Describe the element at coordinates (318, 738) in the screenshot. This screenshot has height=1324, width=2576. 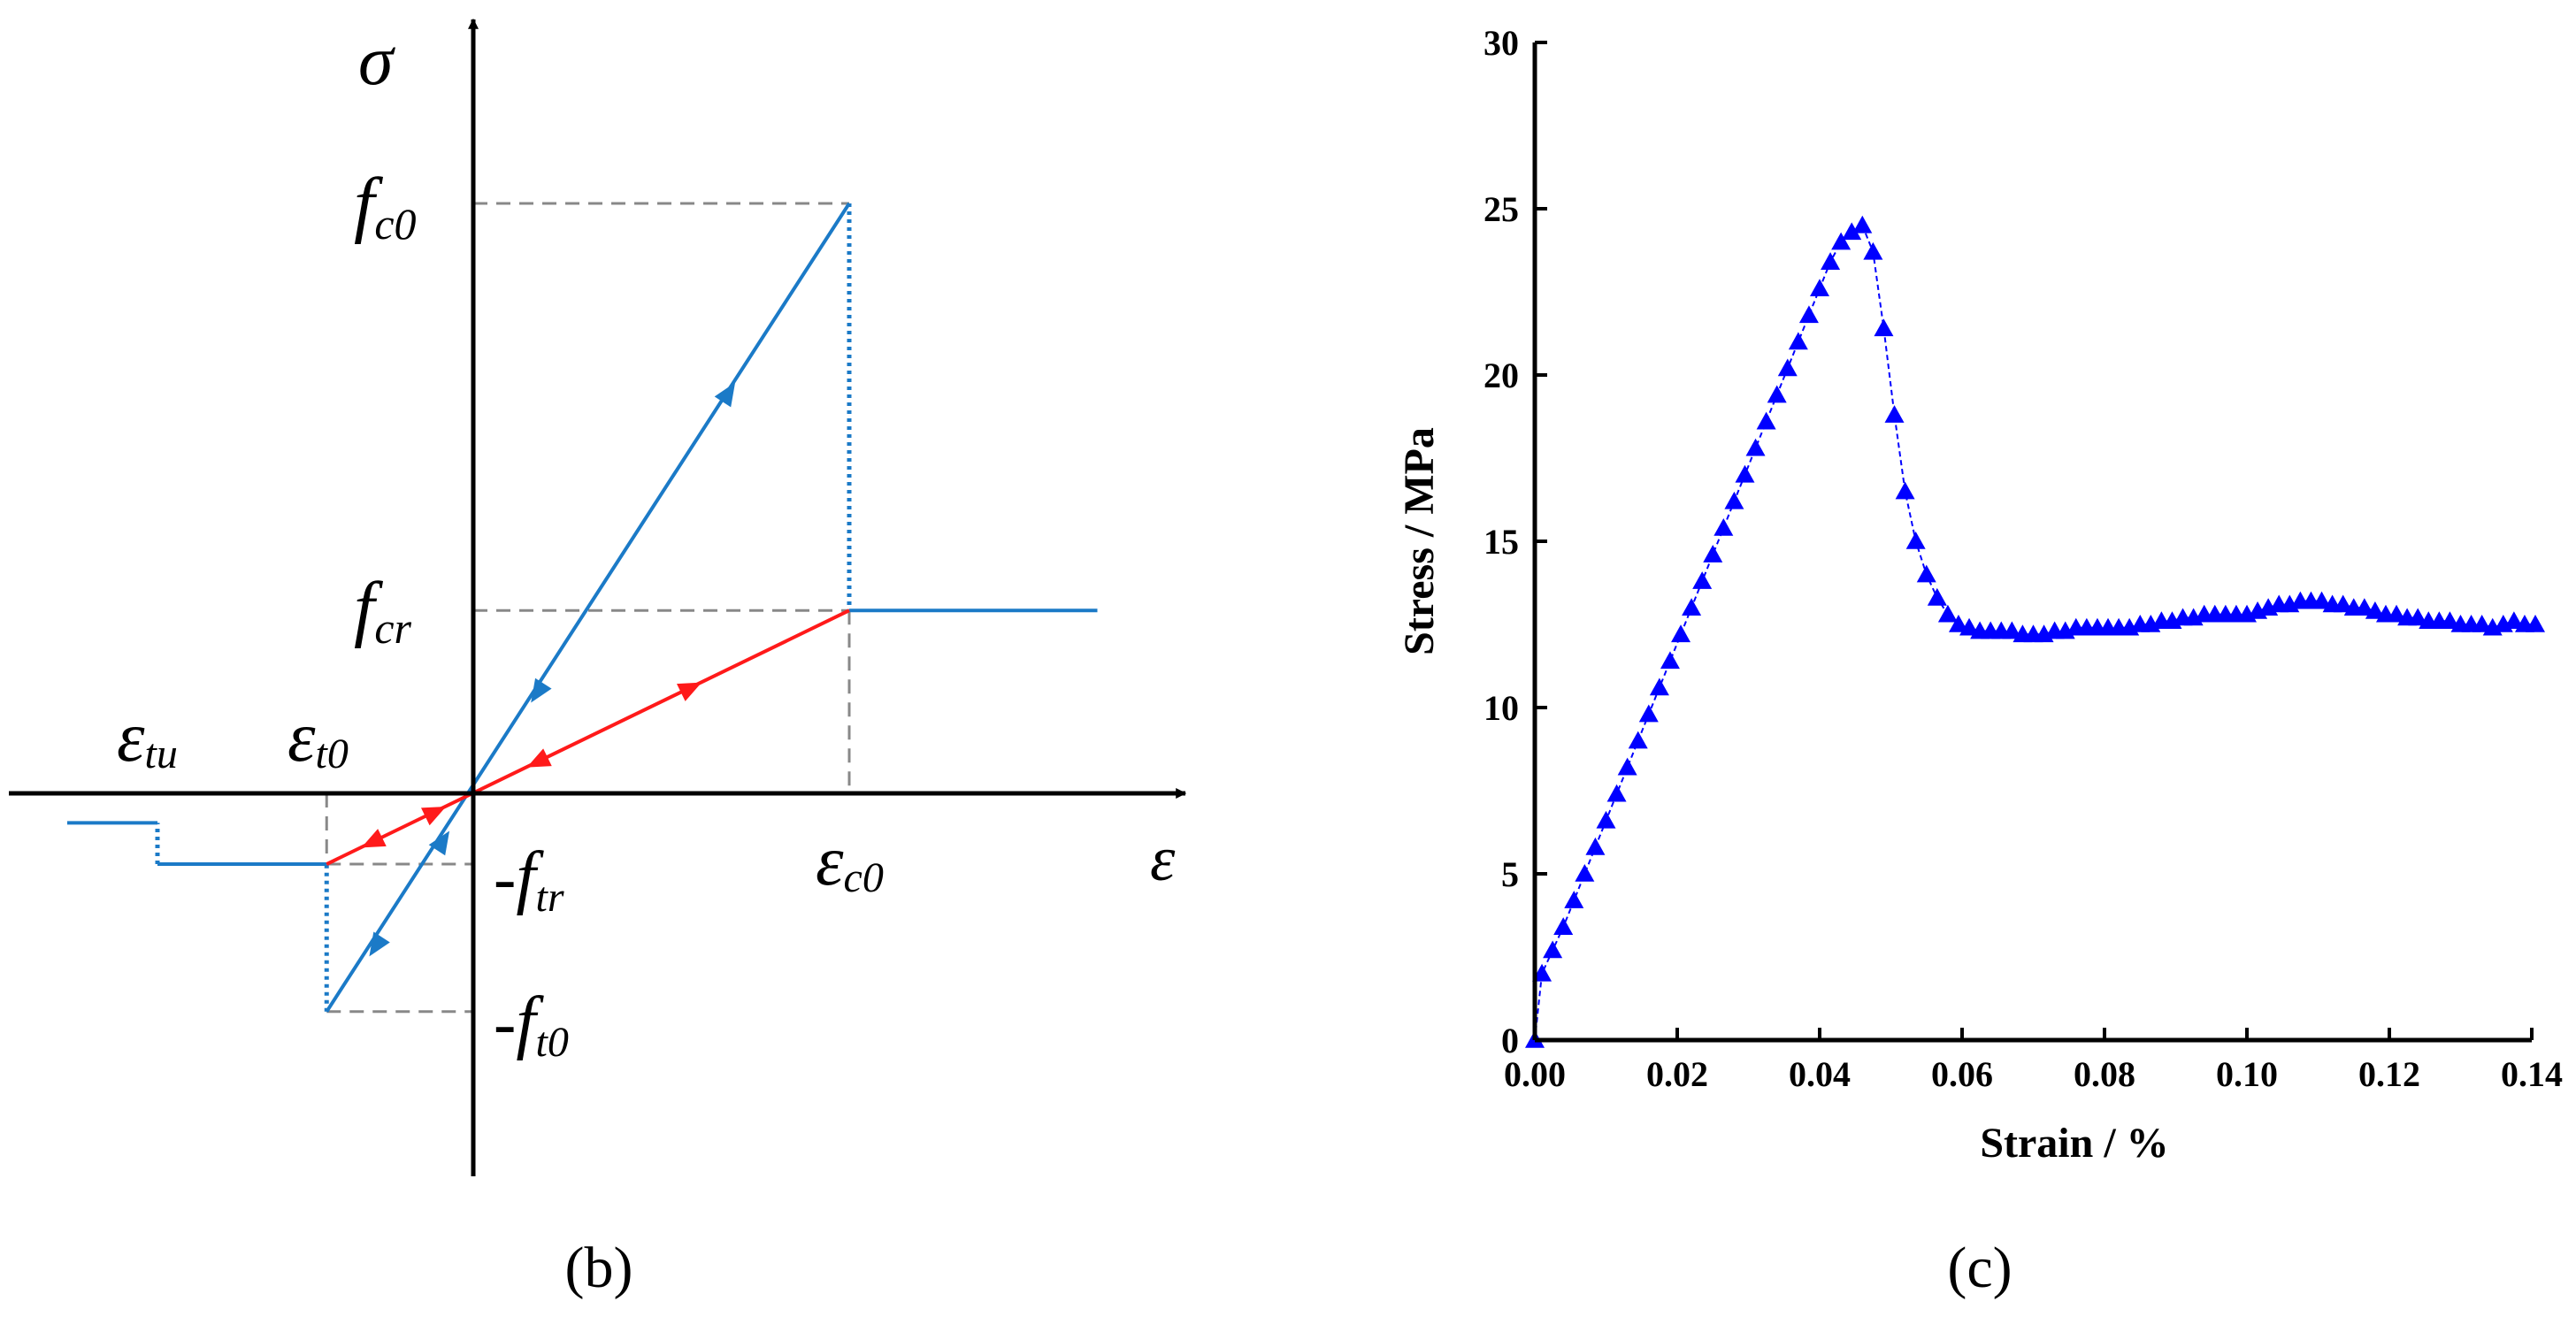
I see `label-et0: εt0` at that location.